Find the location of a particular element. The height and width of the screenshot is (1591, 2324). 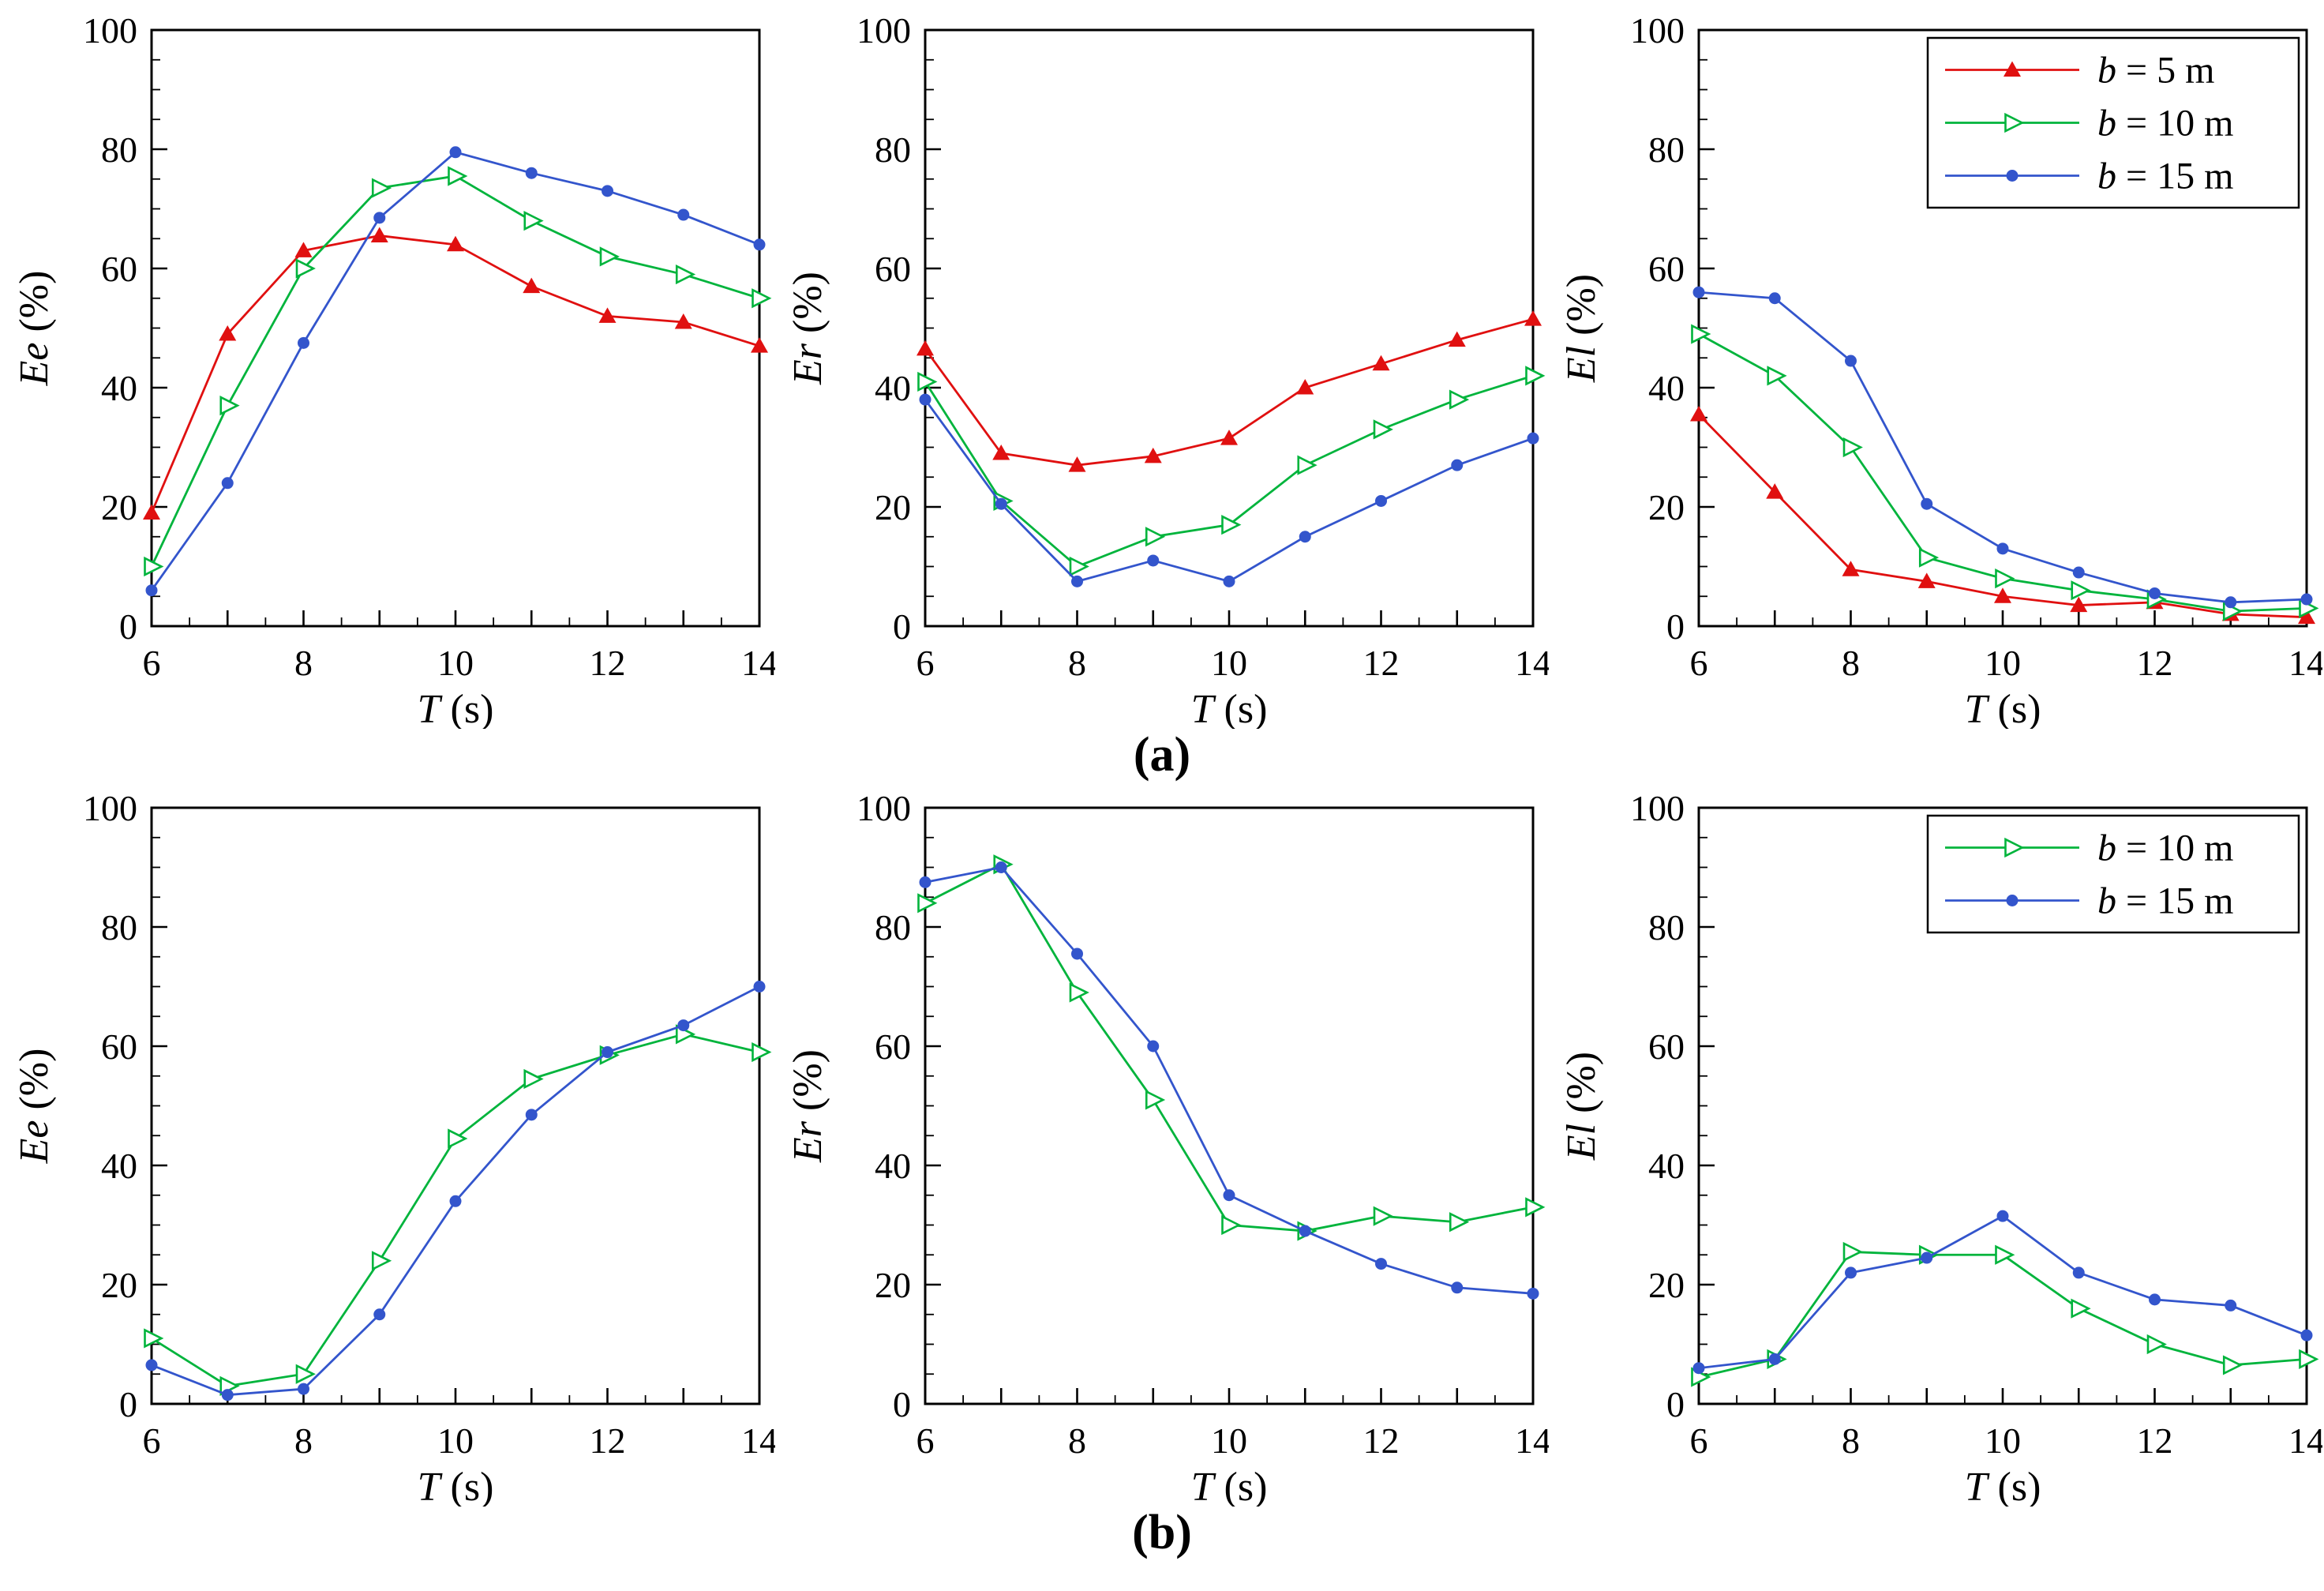

y-tick-label: 60 is located at coordinates (893, 269).